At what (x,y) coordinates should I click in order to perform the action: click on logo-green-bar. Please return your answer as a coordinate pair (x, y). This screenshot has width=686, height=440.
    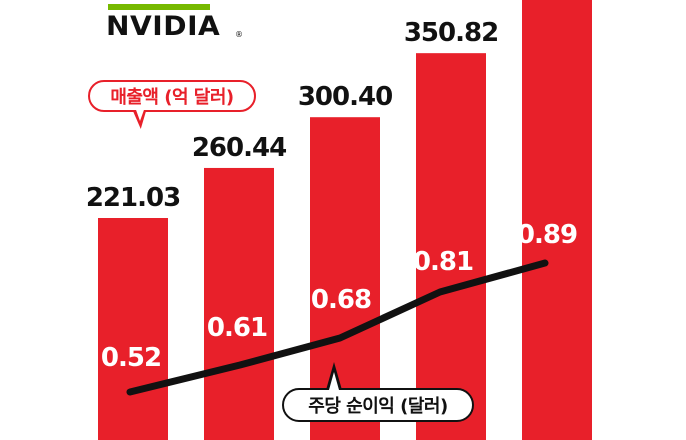
    Looking at the image, I should click on (159, 7).